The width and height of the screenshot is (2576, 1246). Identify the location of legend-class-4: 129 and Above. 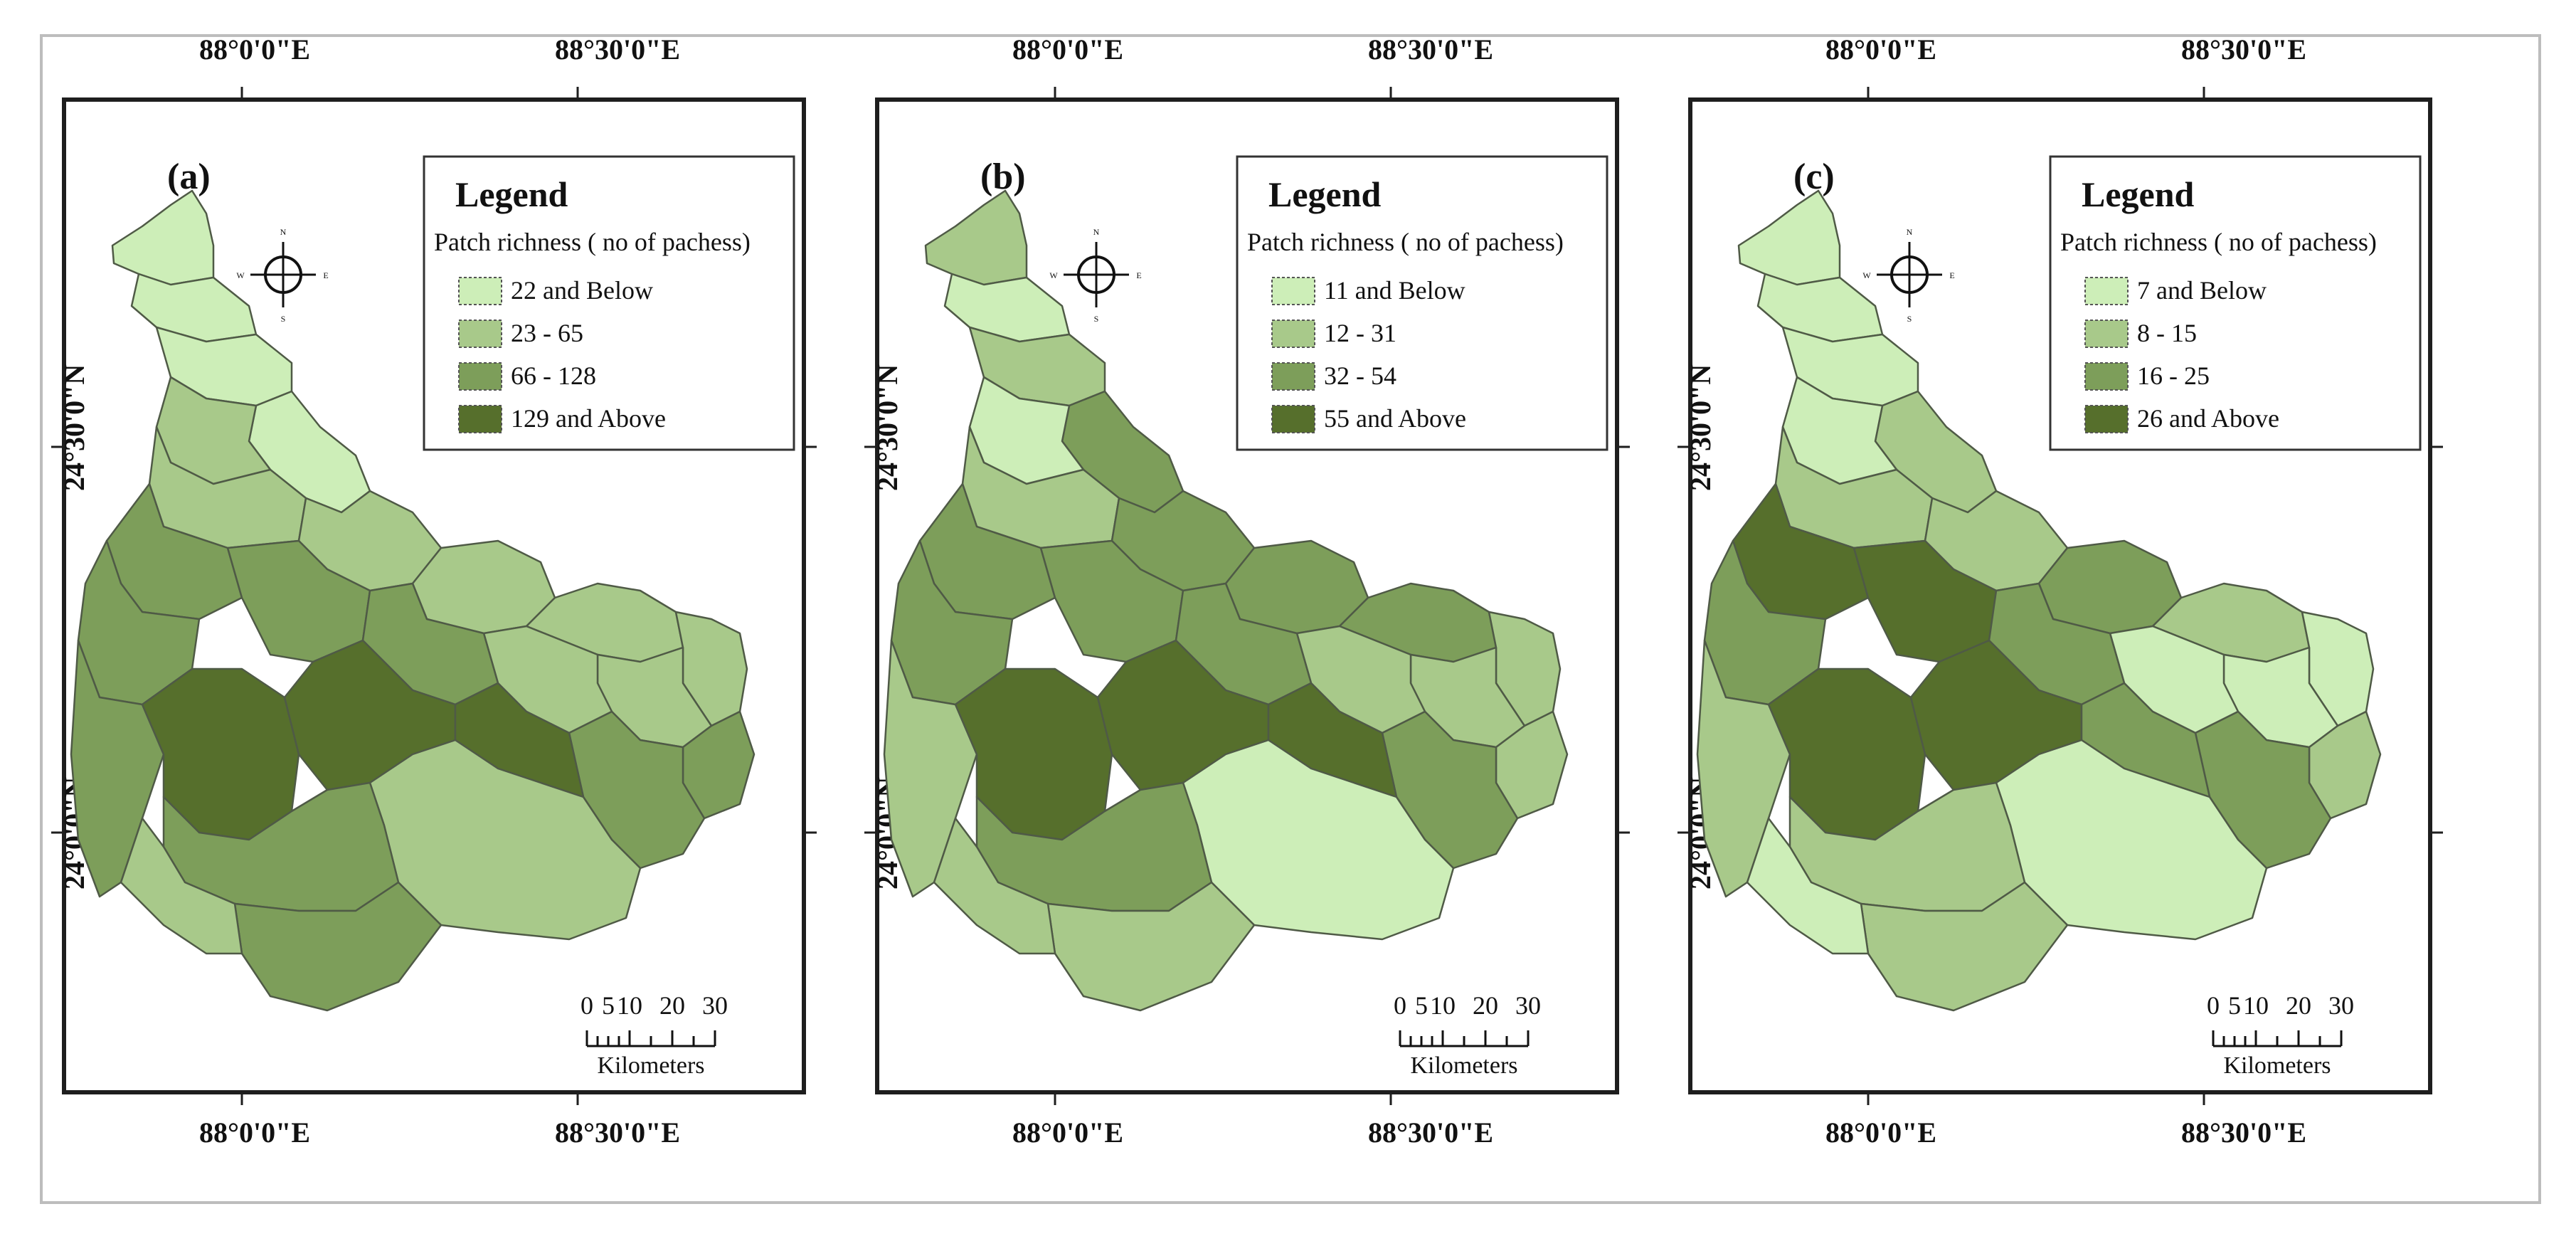
(588, 418).